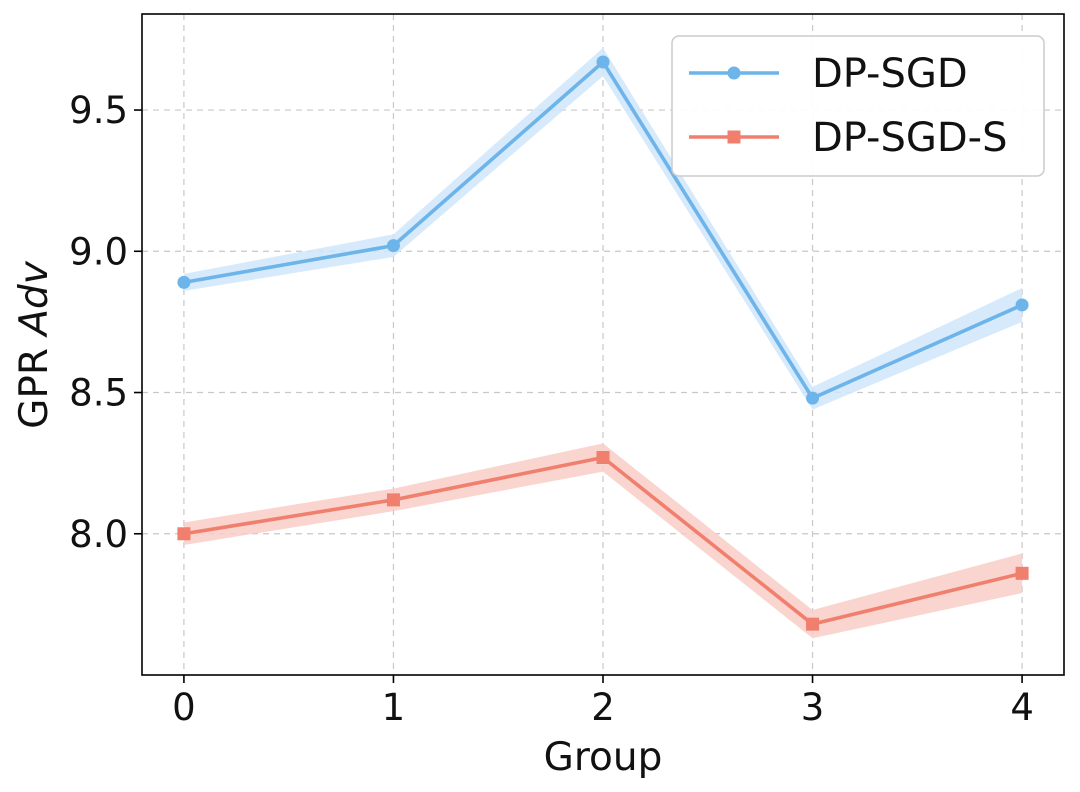 The height and width of the screenshot is (792, 1080). What do you see at coordinates (890, 74) in the screenshot?
I see `legend-dp-sgd-label: DP-SGD` at bounding box center [890, 74].